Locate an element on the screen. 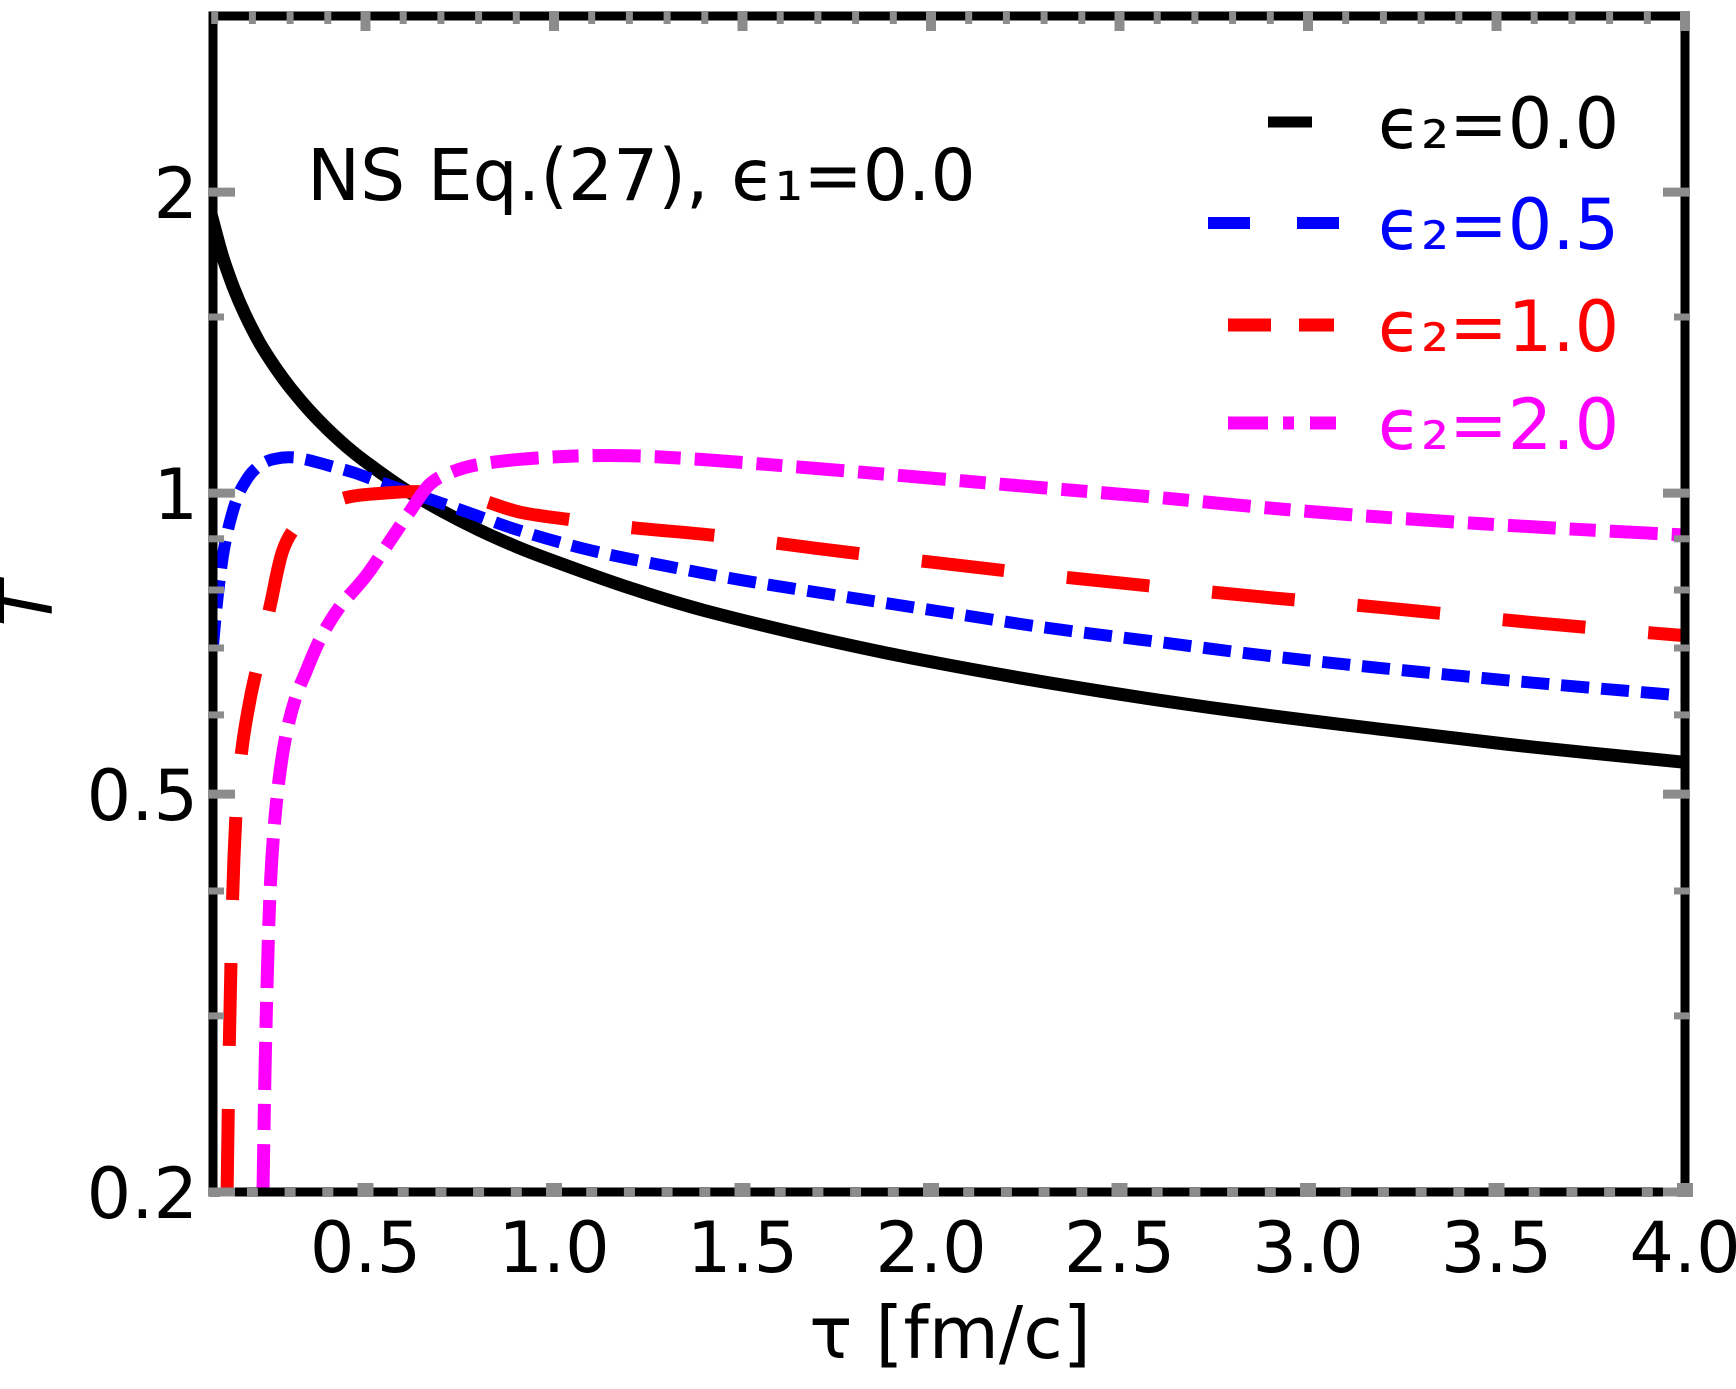  x-tick-label: 3.0 is located at coordinates (1307, 1248).